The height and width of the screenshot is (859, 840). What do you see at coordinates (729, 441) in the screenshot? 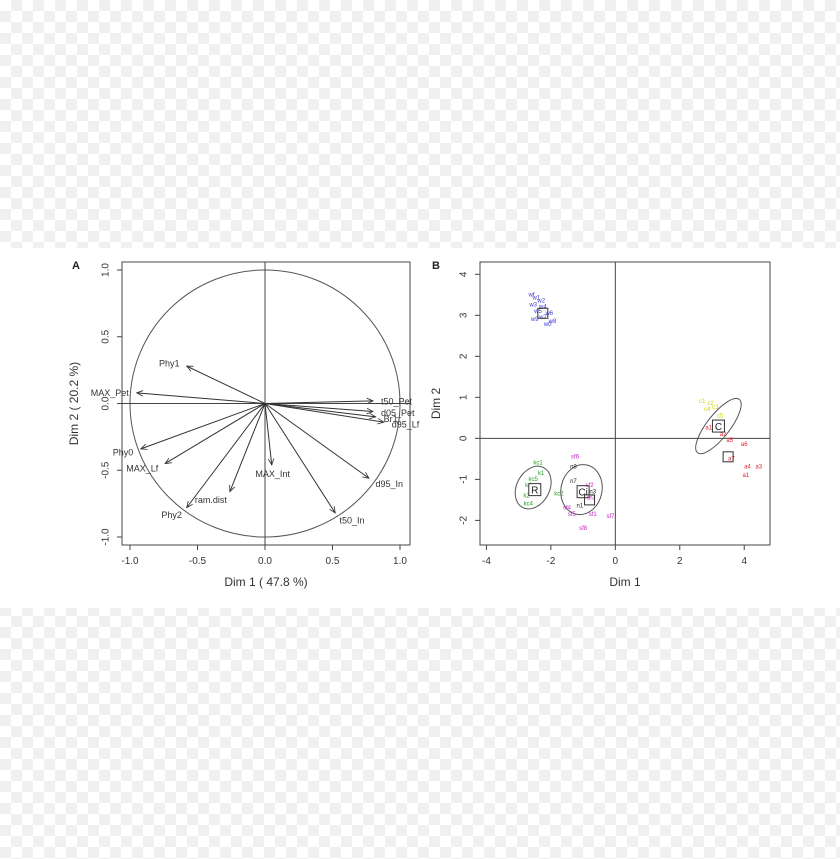
I see `individual-point-label: a5` at bounding box center [729, 441].